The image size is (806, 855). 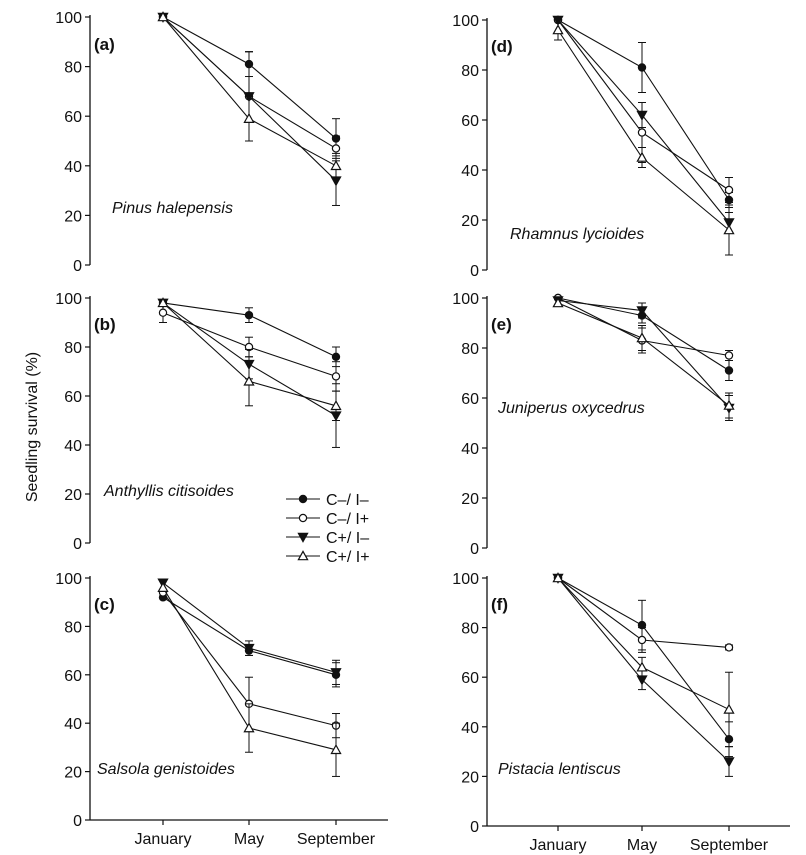 I want to click on y-axis-label: Seedling survival (%), so click(x=32, y=427).